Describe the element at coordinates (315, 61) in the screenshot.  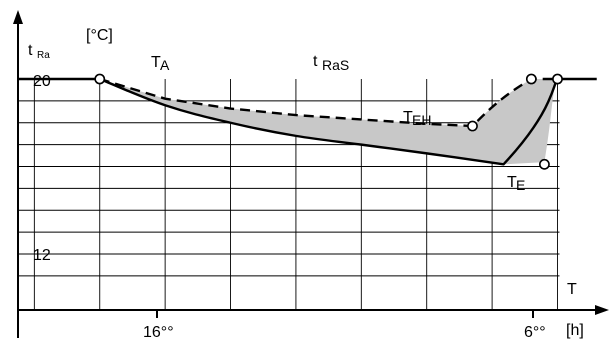
I see `annotation-t: t` at that location.